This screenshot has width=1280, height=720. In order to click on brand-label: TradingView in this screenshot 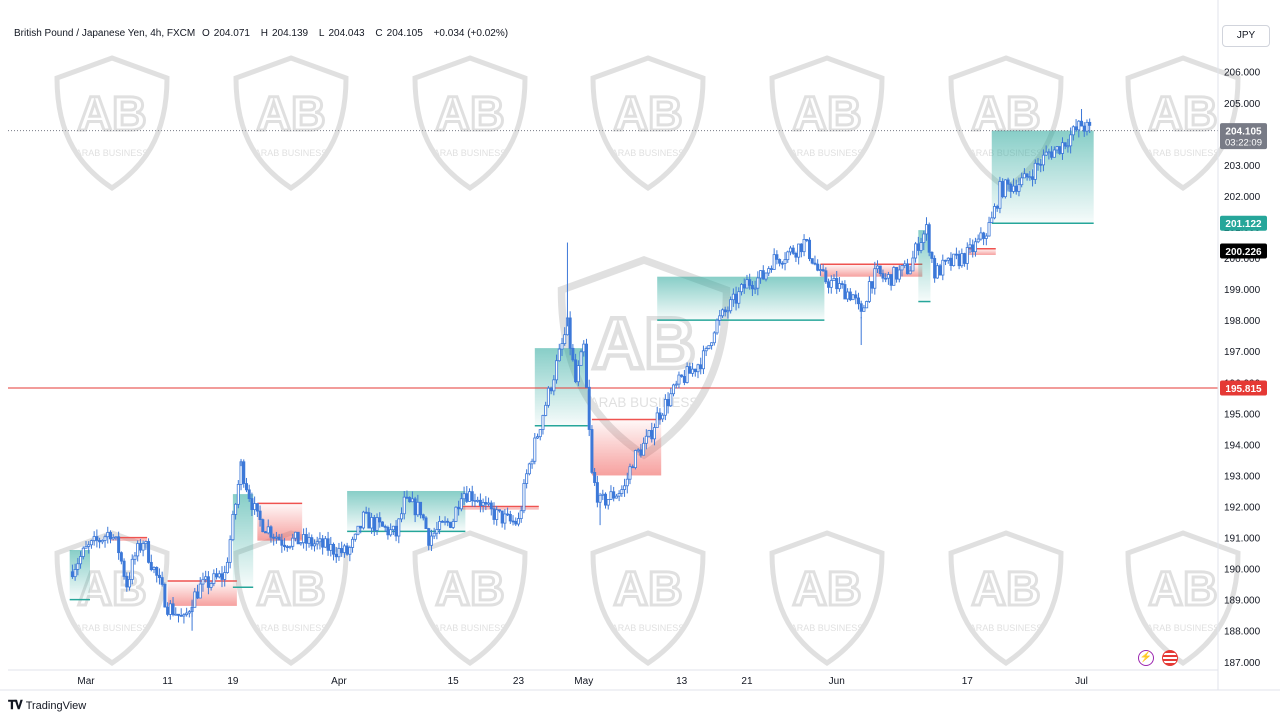, I will do `click(56, 705)`.